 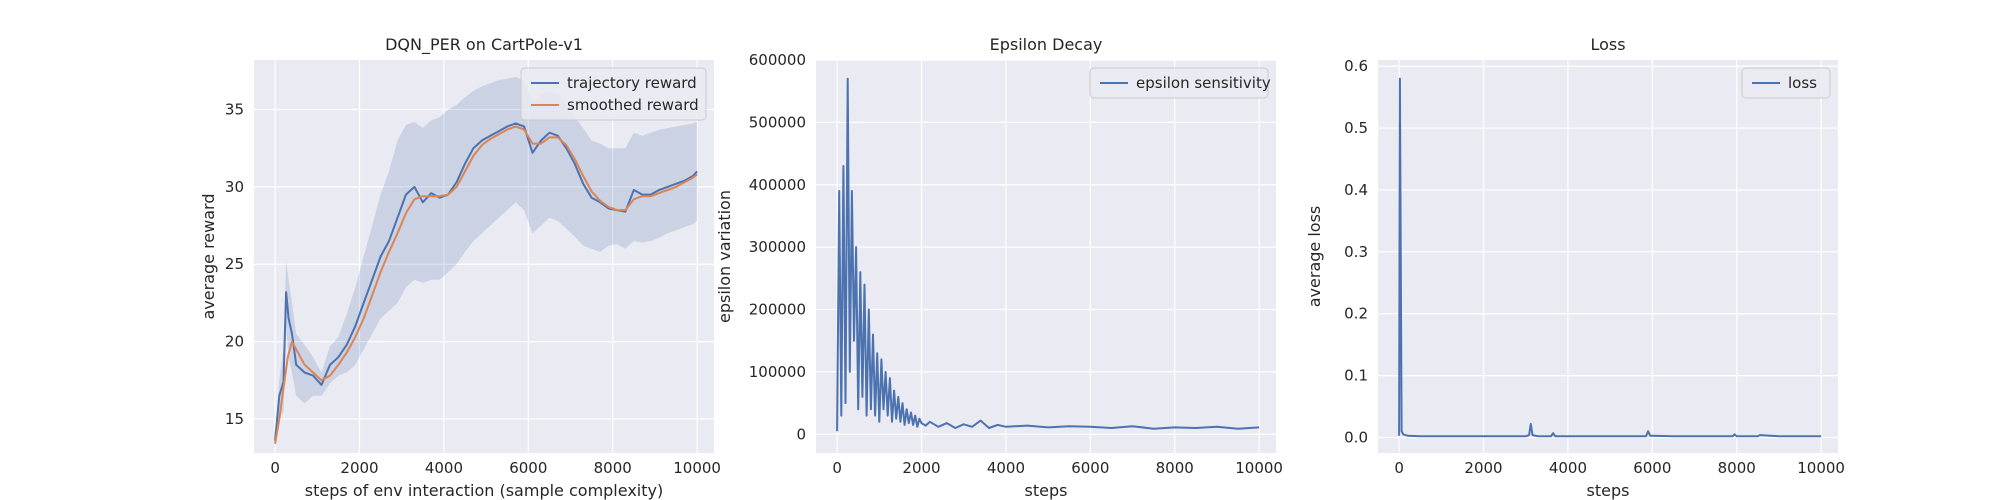 What do you see at coordinates (1259, 468) in the screenshot?
I see `epsilon-x-tick-label-5: 10000` at bounding box center [1259, 468].